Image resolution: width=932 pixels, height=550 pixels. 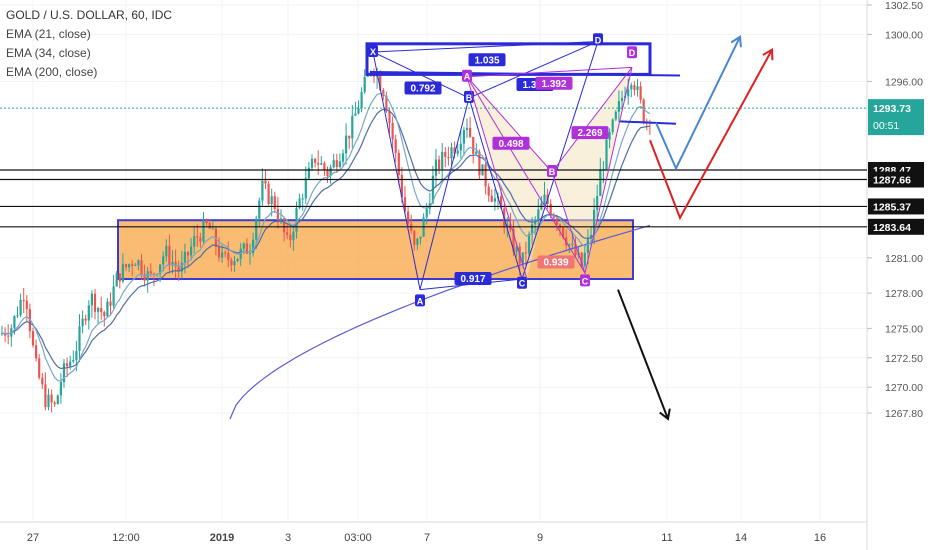 I want to click on purple-point-a: A, so click(x=467, y=77).